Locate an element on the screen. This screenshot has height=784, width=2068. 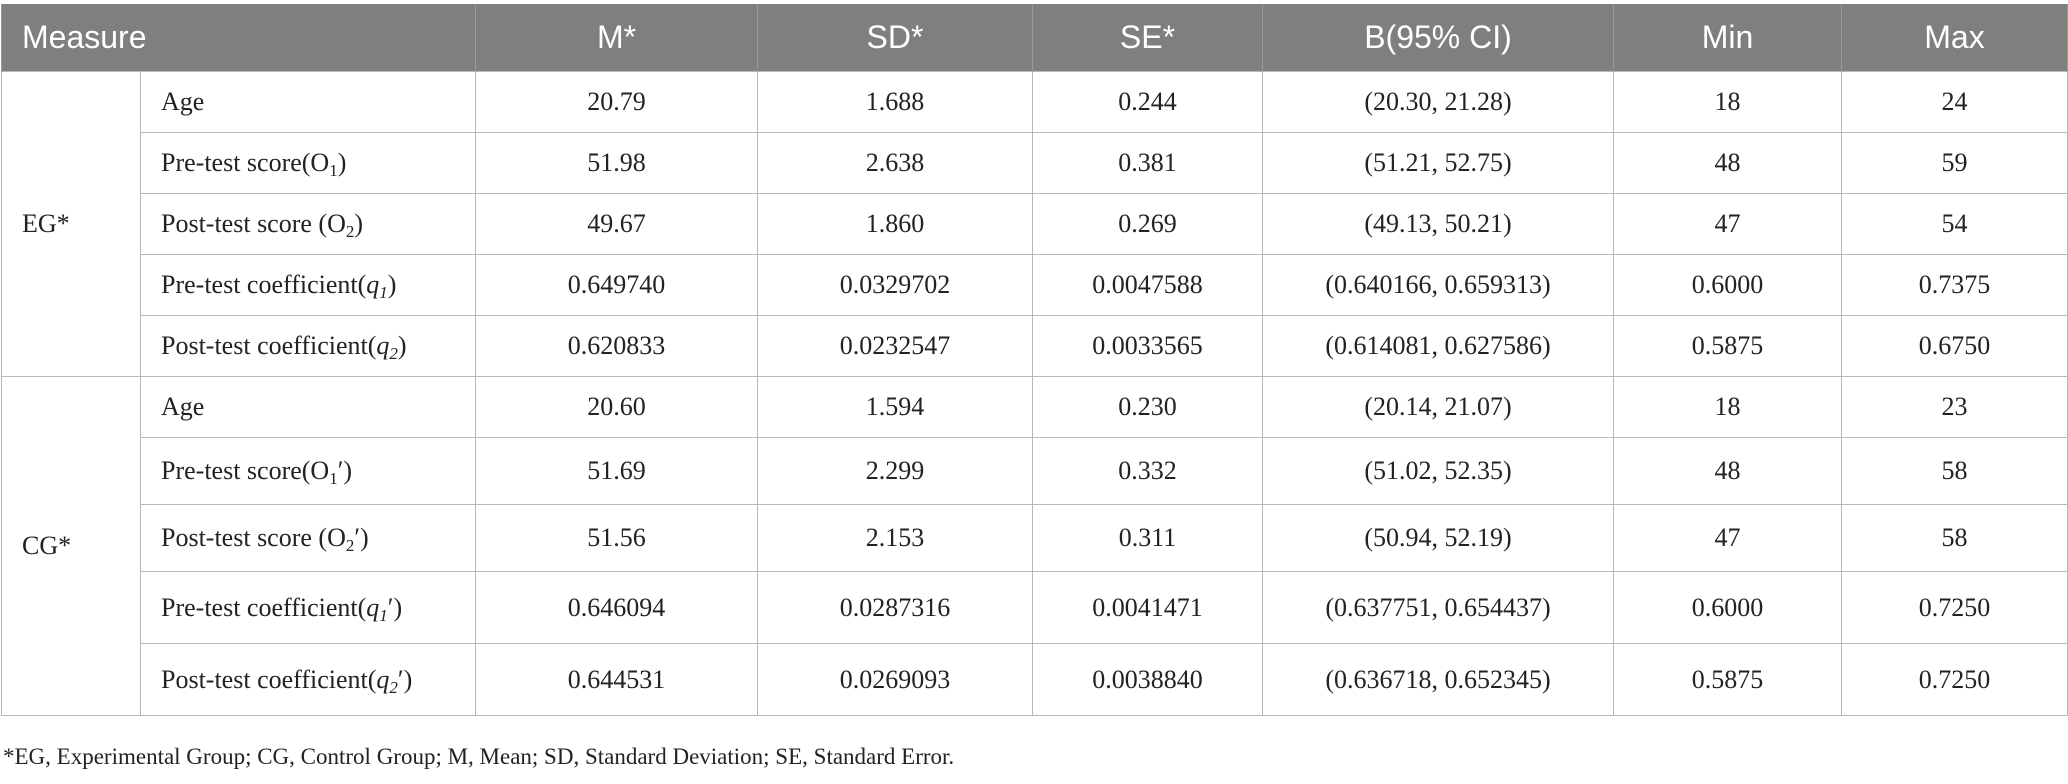
cell-mean: 0.620833 is located at coordinates (616, 346).